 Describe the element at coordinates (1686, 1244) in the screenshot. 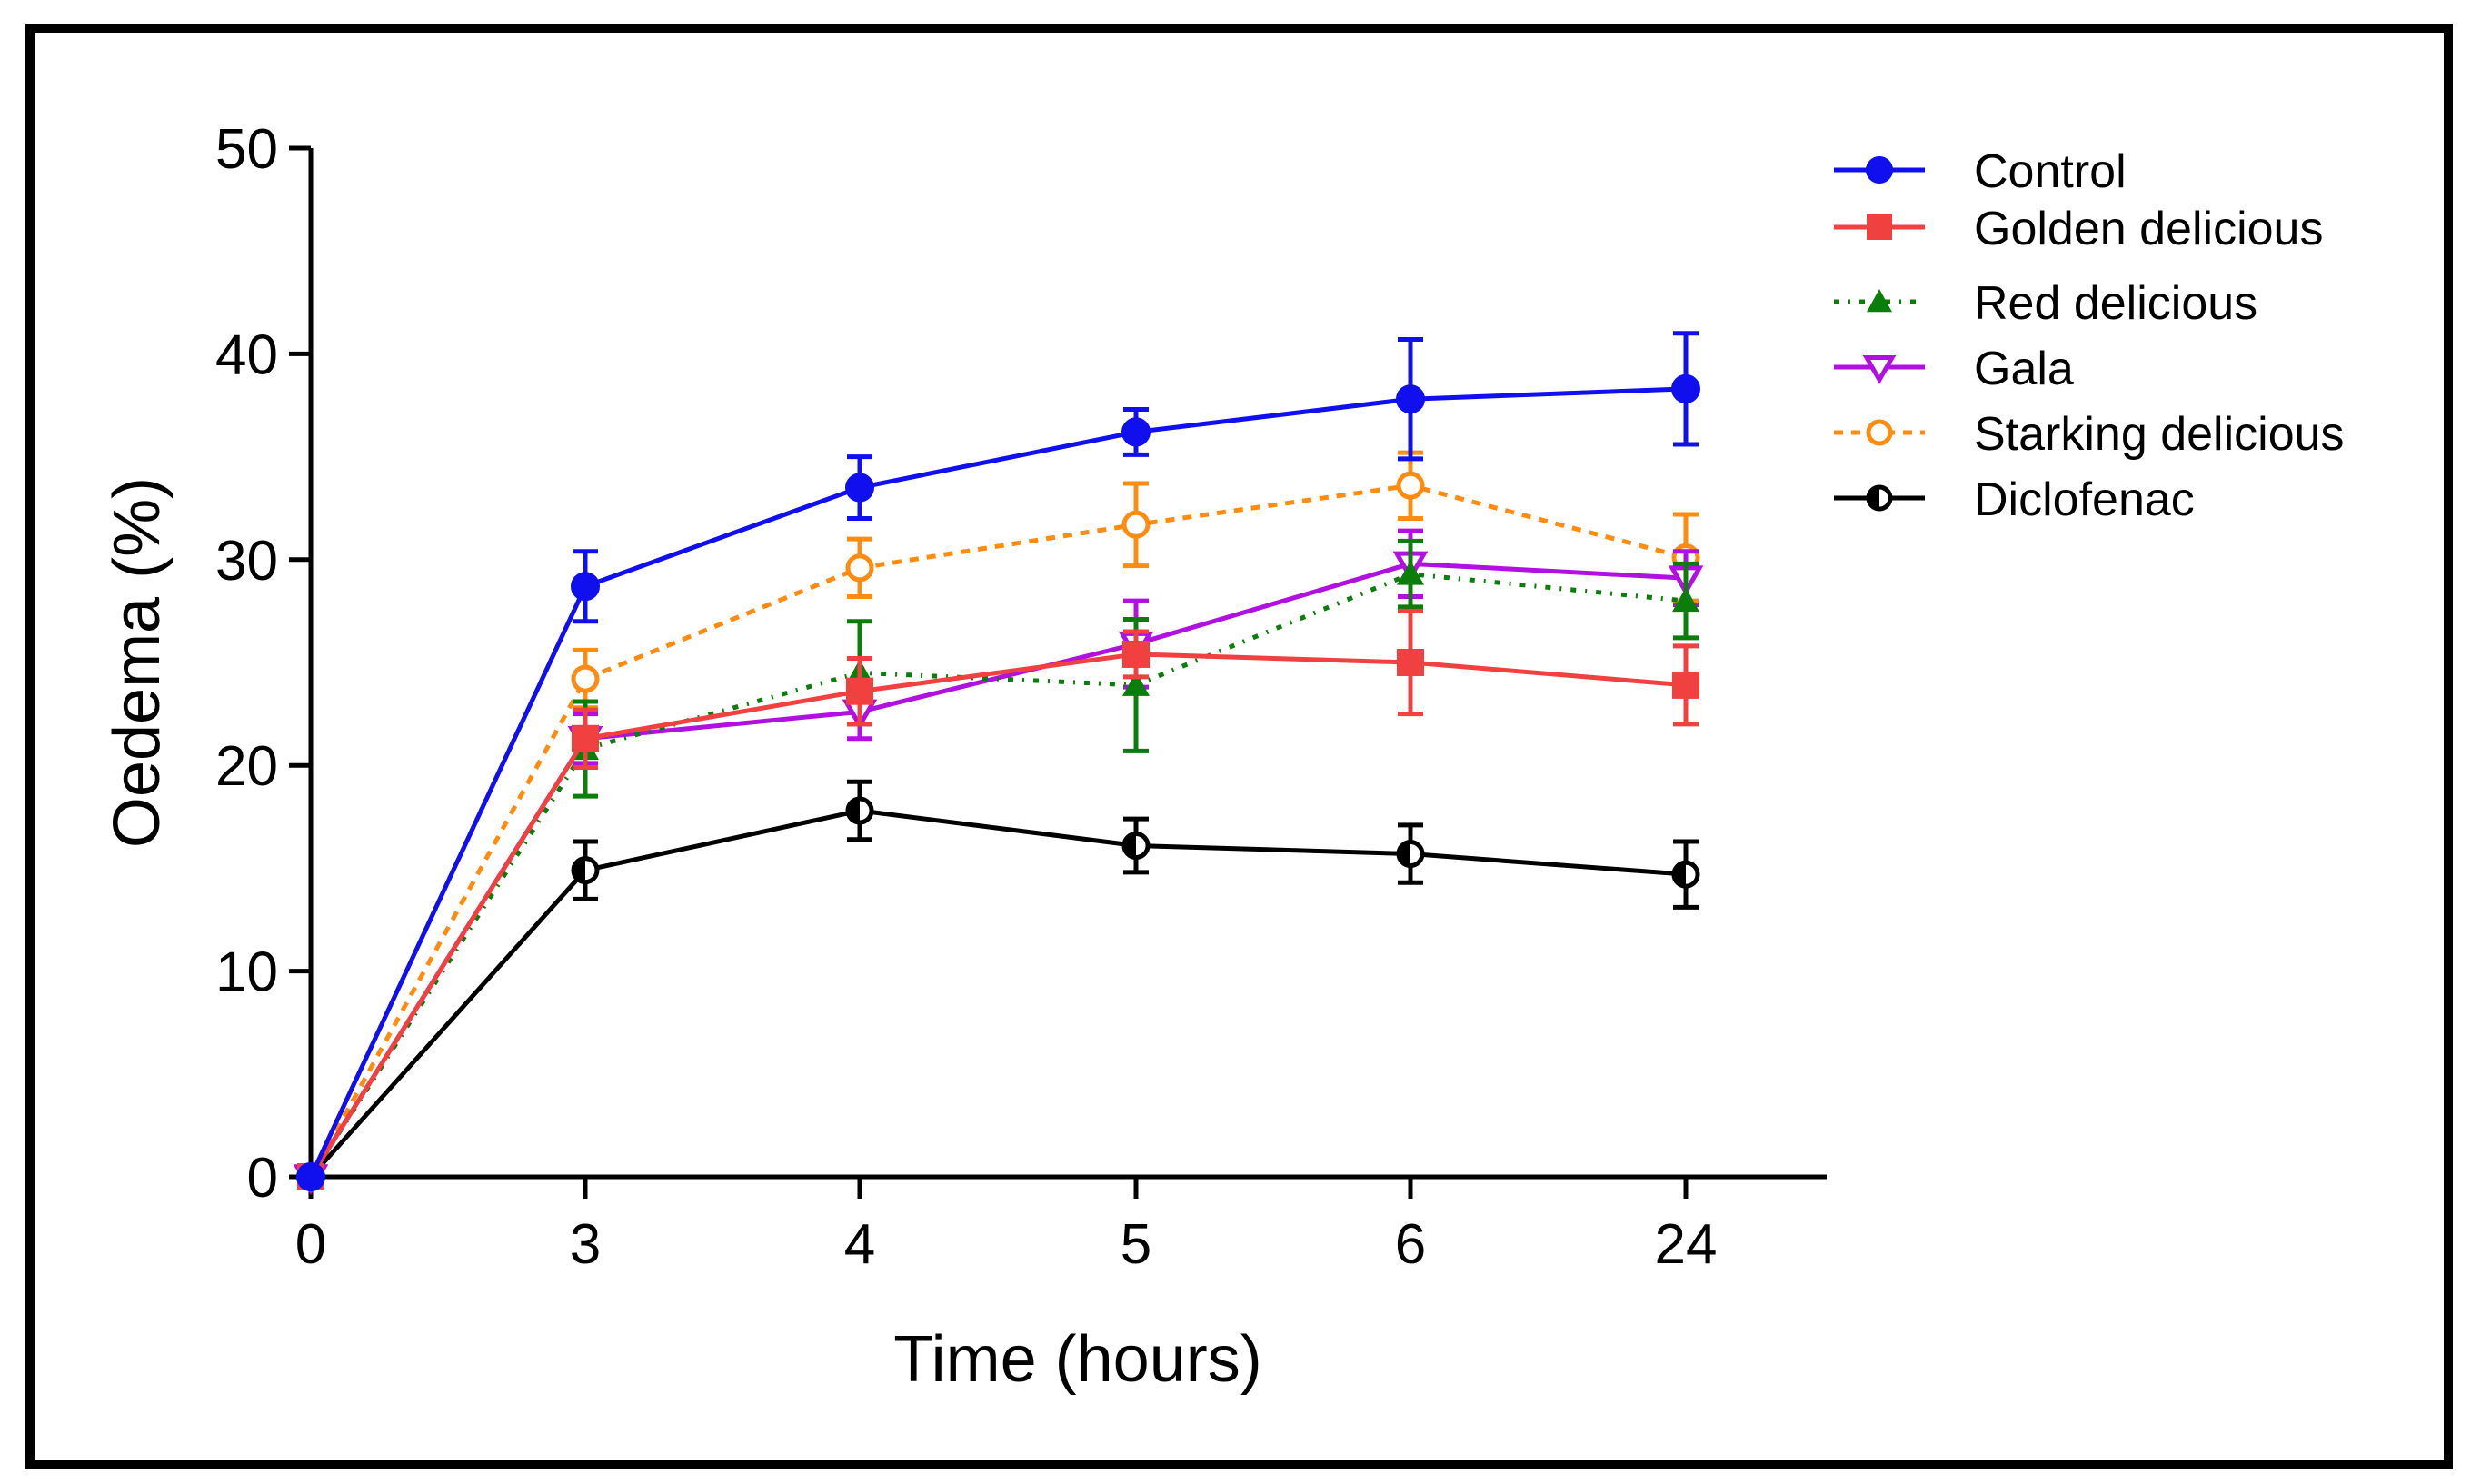

I see `x-tick-label: 24` at that location.